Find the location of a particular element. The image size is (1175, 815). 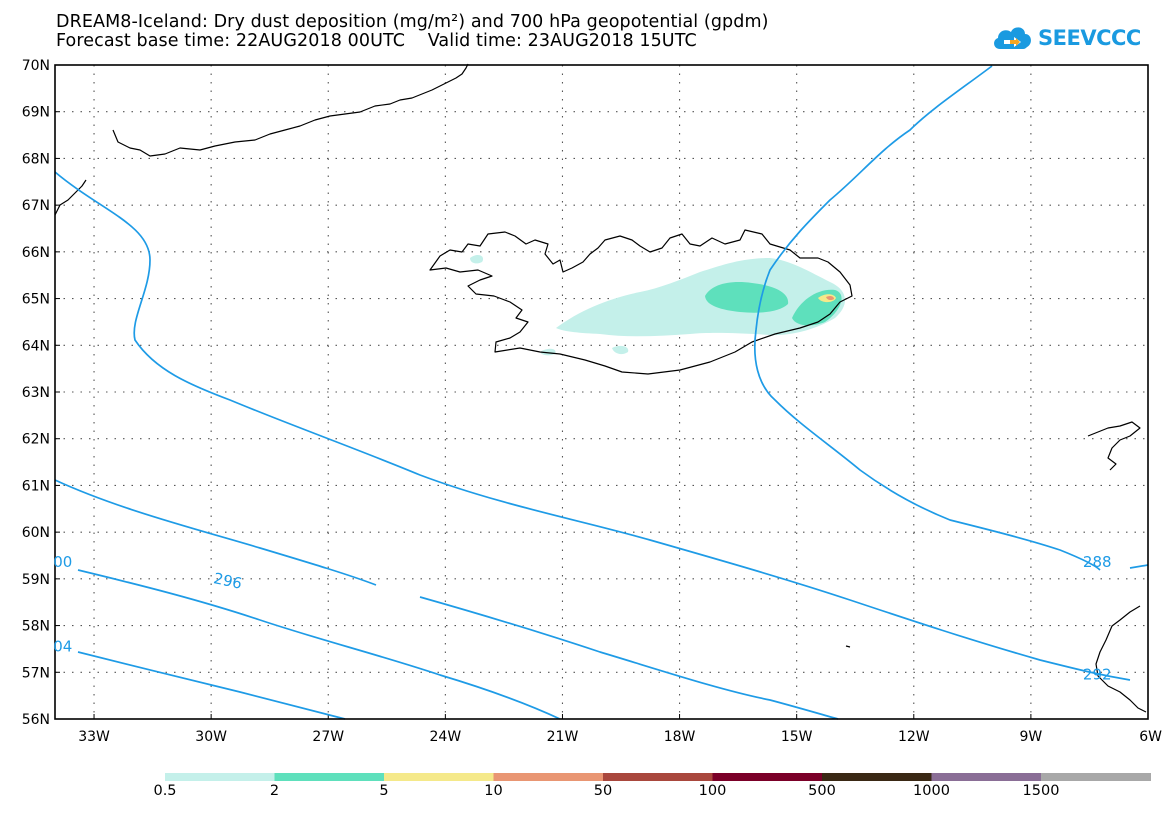

lon-tick-label: 9W is located at coordinates (1031, 737).